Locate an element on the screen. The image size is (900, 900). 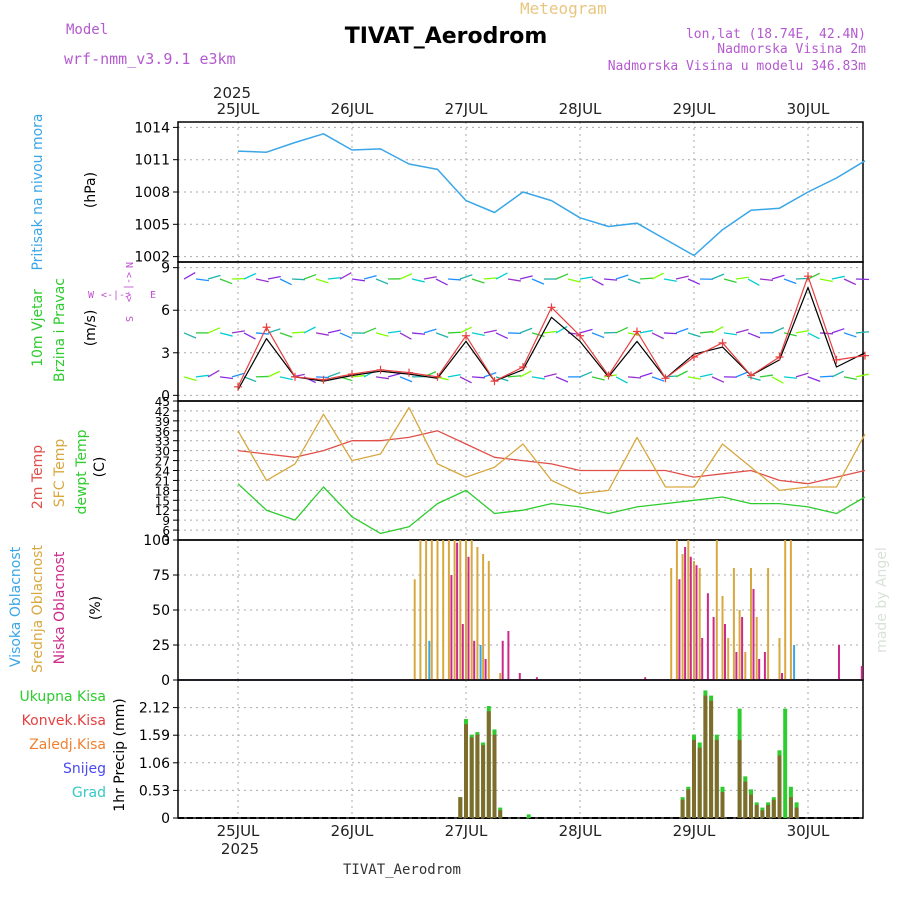
precip-legend-item: Snijeg is located at coordinates (84, 769).